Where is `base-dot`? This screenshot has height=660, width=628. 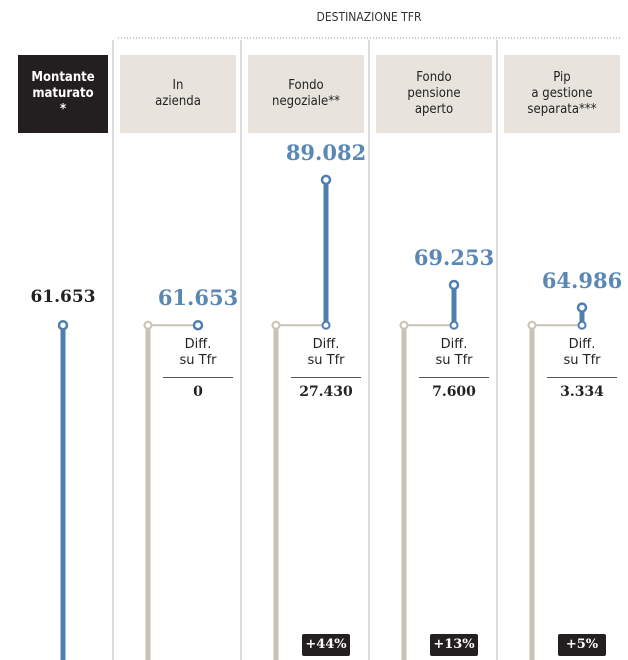 base-dot is located at coordinates (63, 325).